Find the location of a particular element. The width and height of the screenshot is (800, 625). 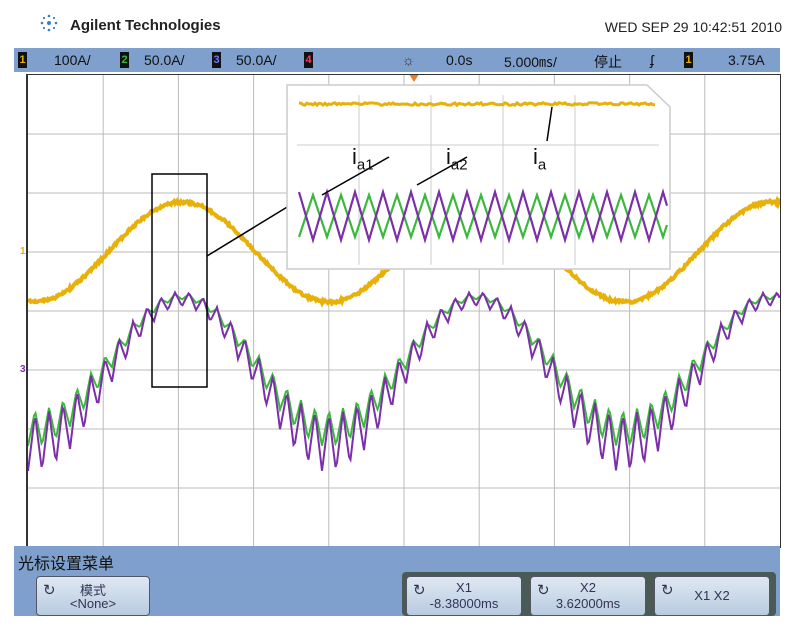

ch1-scale: 100A/ is located at coordinates (72, 60).